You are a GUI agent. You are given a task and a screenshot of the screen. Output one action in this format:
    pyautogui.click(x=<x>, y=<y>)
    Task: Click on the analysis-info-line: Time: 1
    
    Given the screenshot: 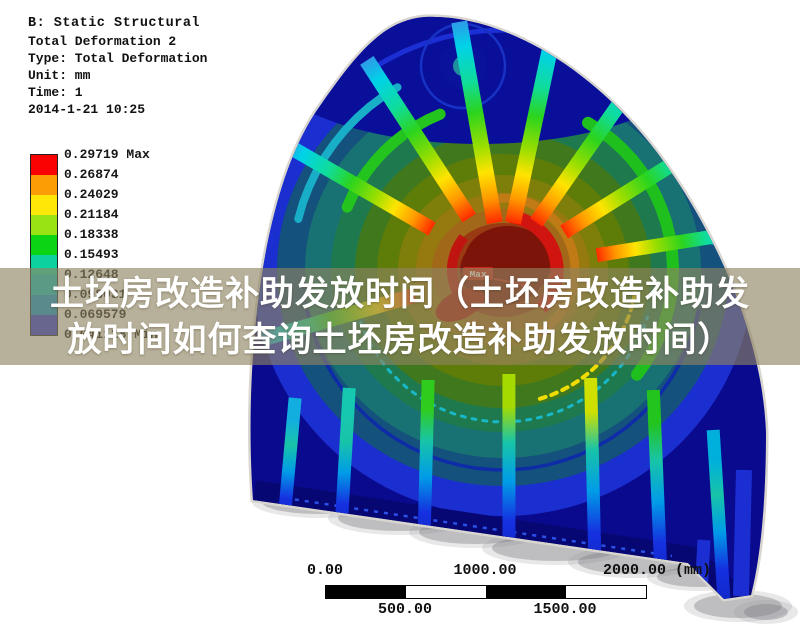 What is the action you would take?
    pyautogui.click(x=55, y=92)
    